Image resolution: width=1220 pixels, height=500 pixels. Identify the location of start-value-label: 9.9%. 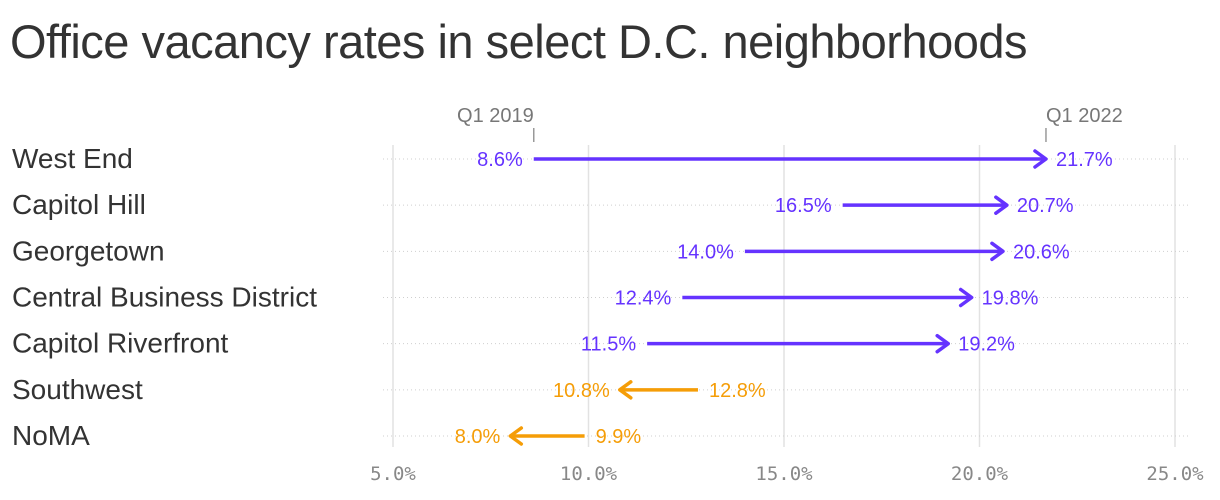
(619, 437).